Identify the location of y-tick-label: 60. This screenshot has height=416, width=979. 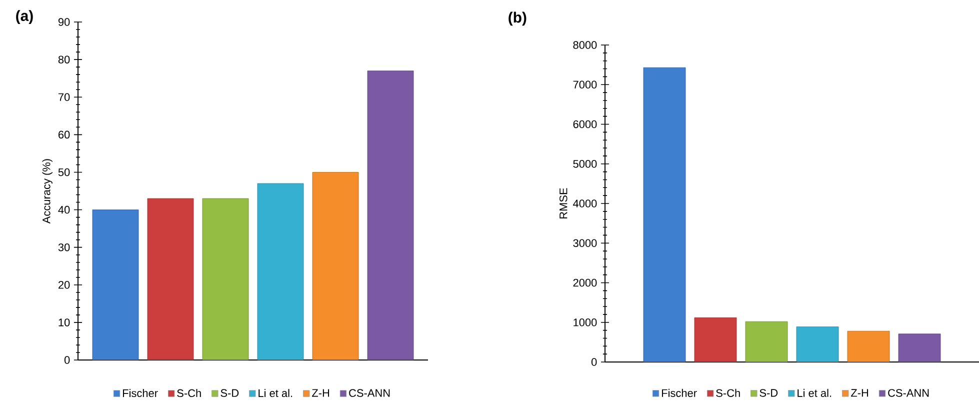
(64, 134).